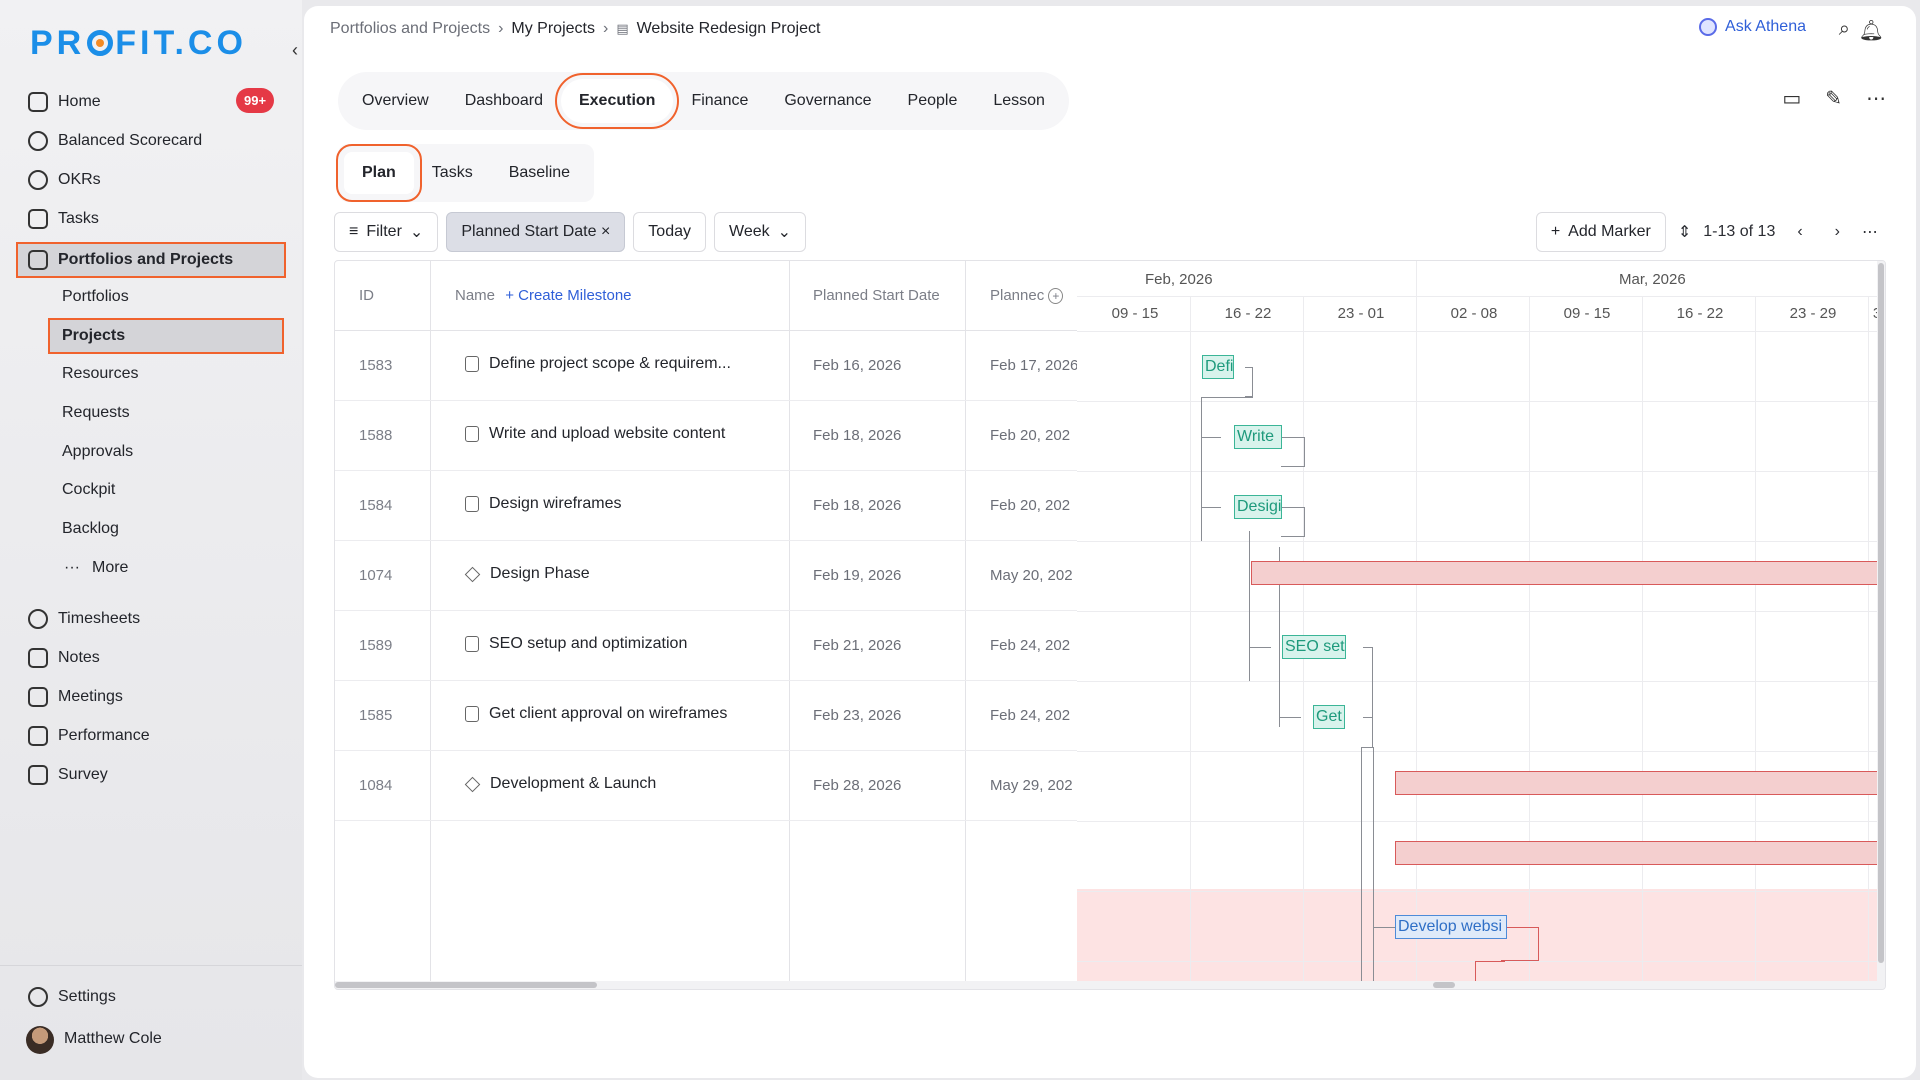 The width and height of the screenshot is (1920, 1080). I want to click on gantt-row-divider, so click(1481, 751).